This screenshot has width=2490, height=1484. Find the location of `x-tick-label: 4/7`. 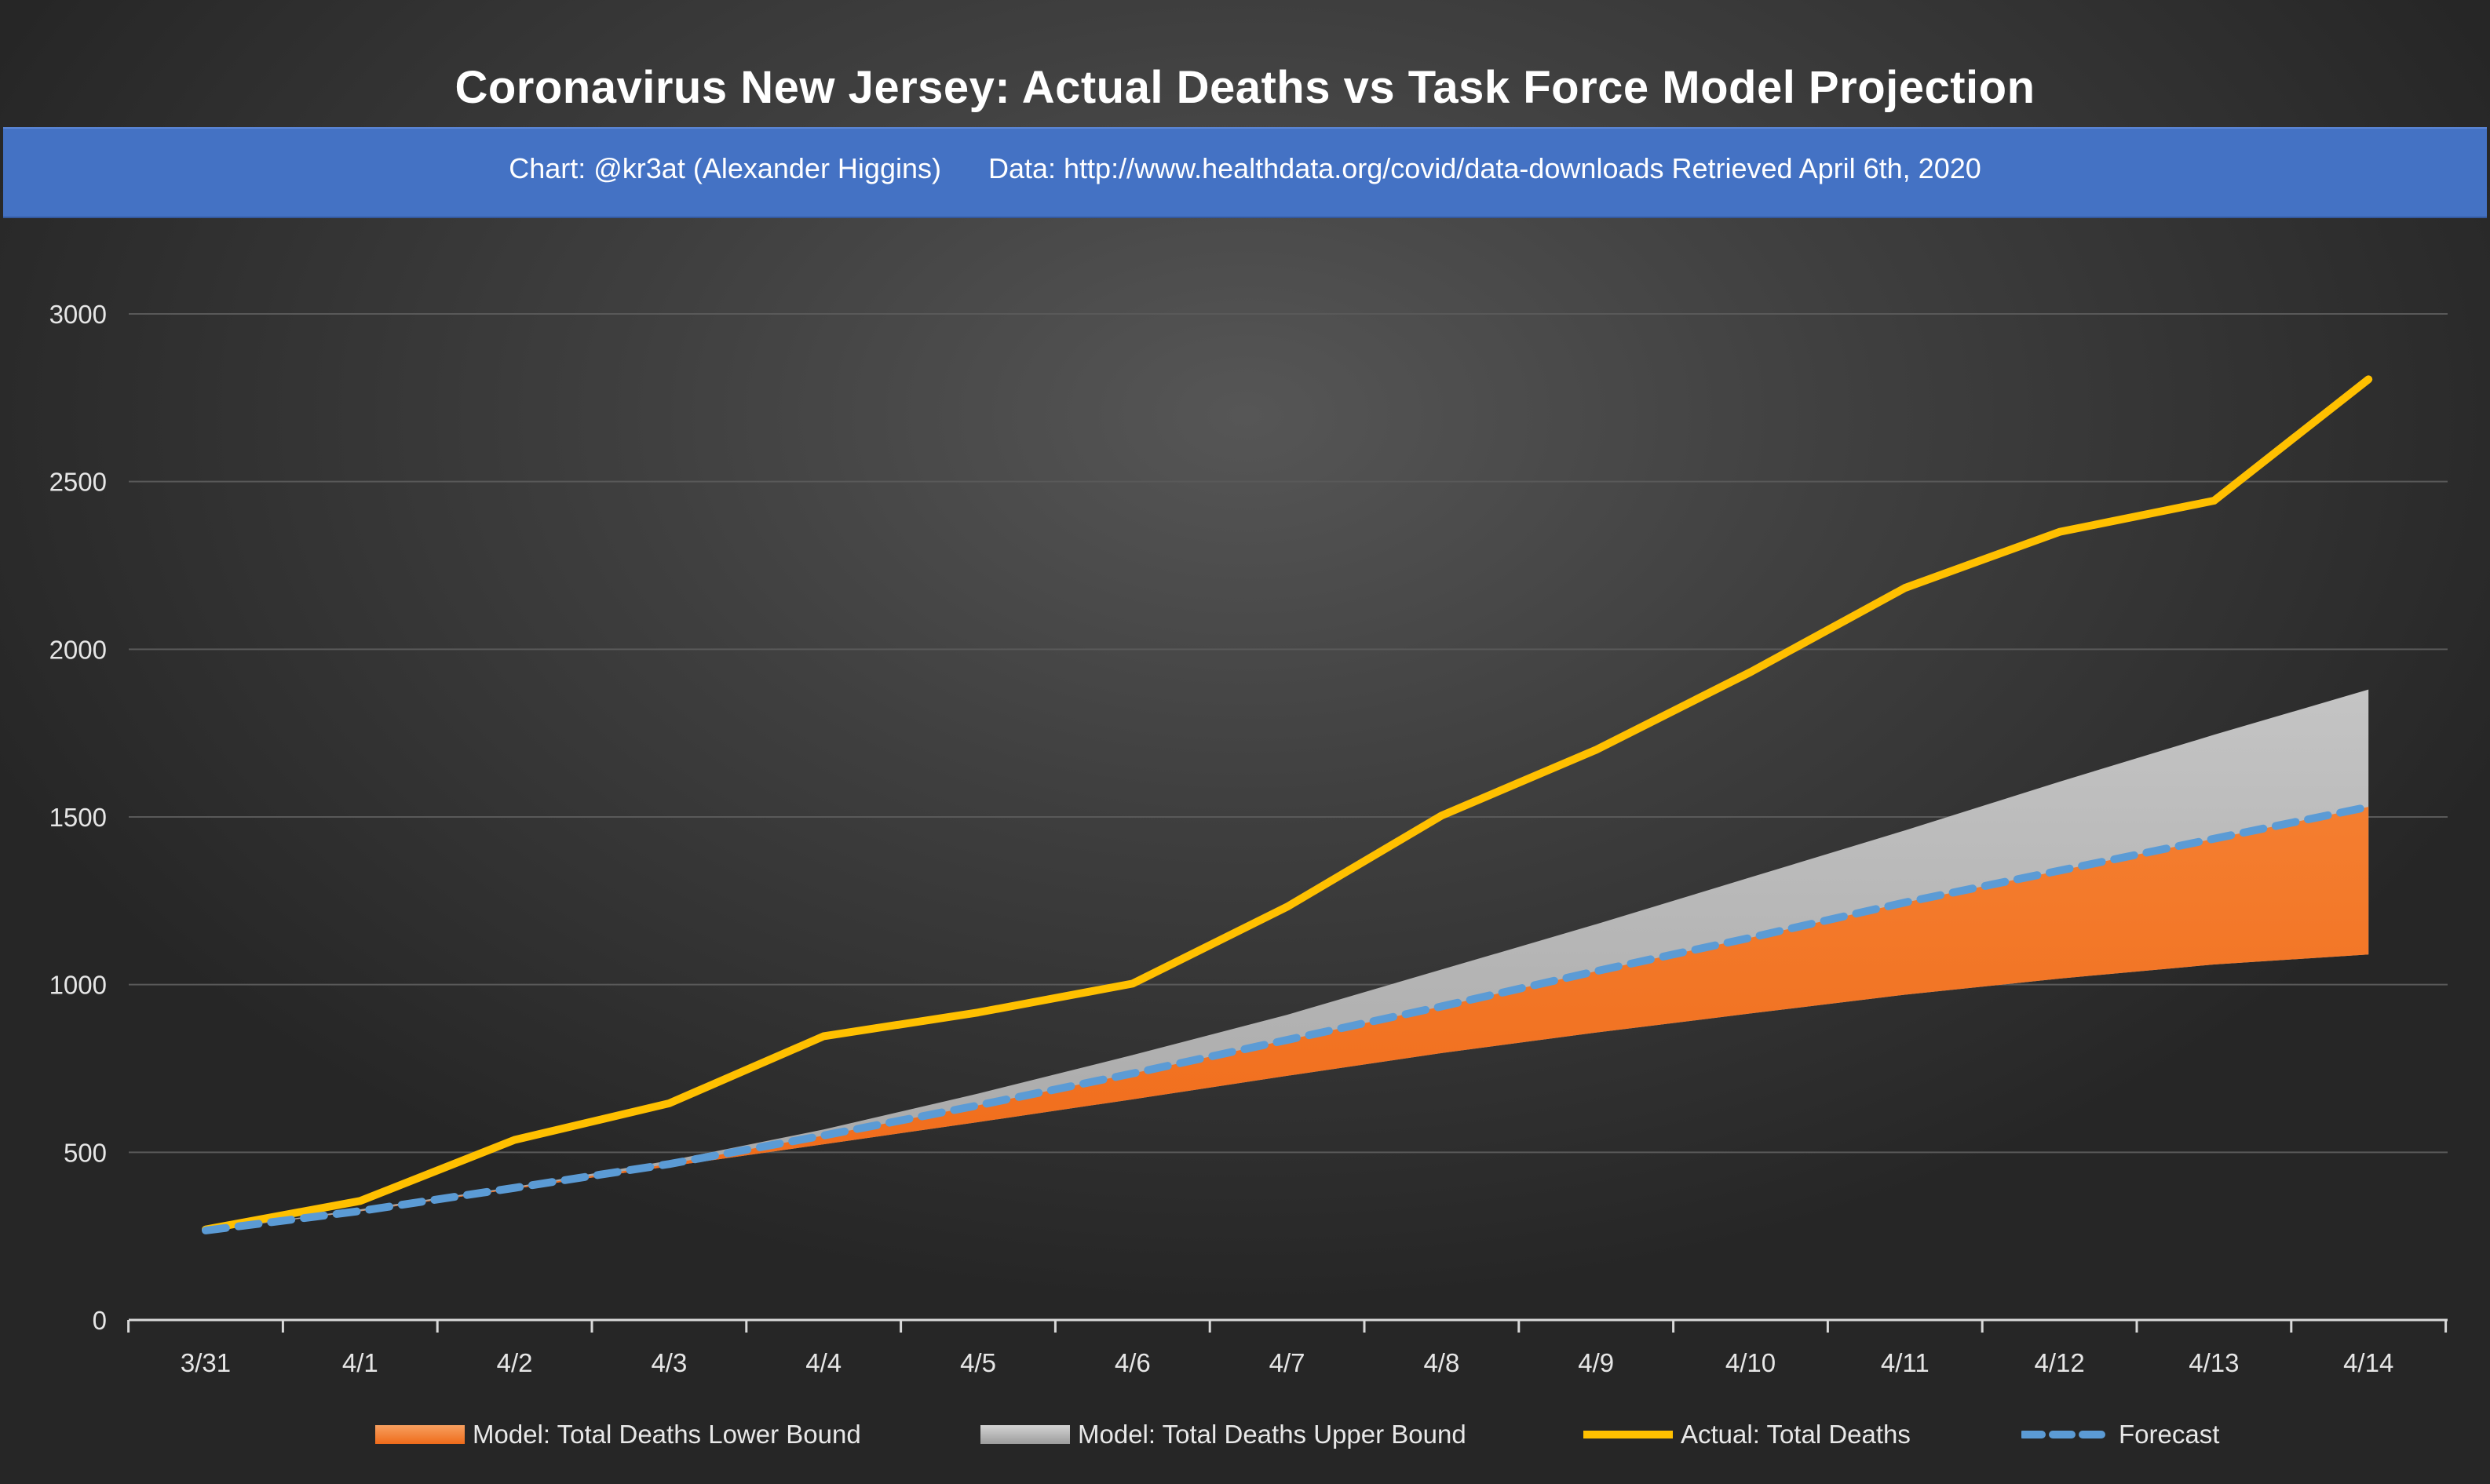

x-tick-label: 4/7 is located at coordinates (1287, 1362).